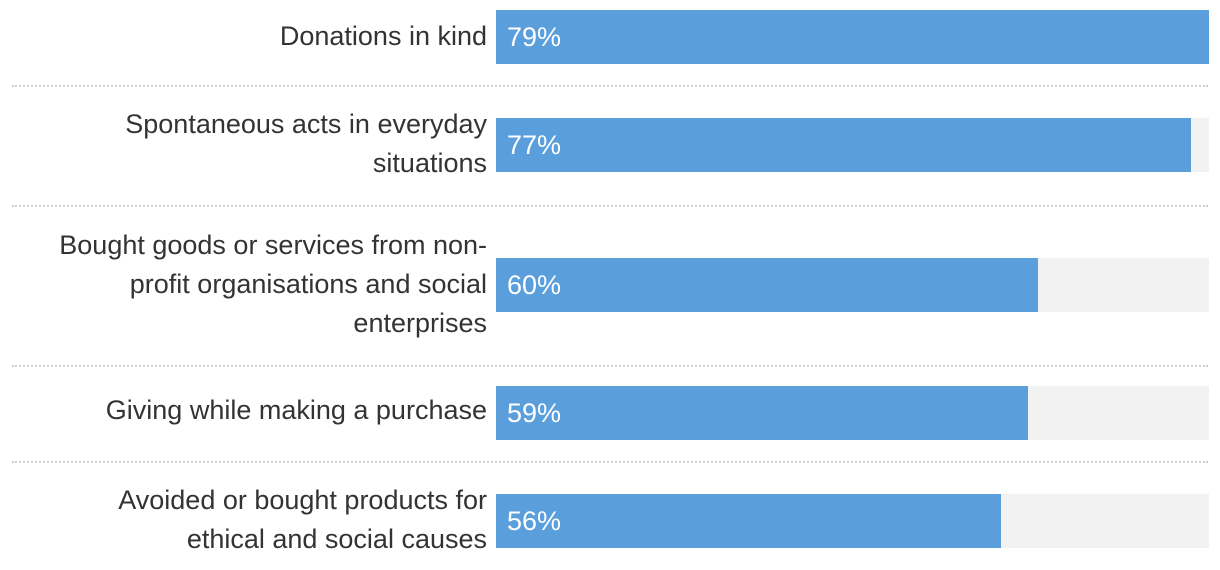 The width and height of the screenshot is (1220, 570). I want to click on bar: 56%, so click(748, 521).